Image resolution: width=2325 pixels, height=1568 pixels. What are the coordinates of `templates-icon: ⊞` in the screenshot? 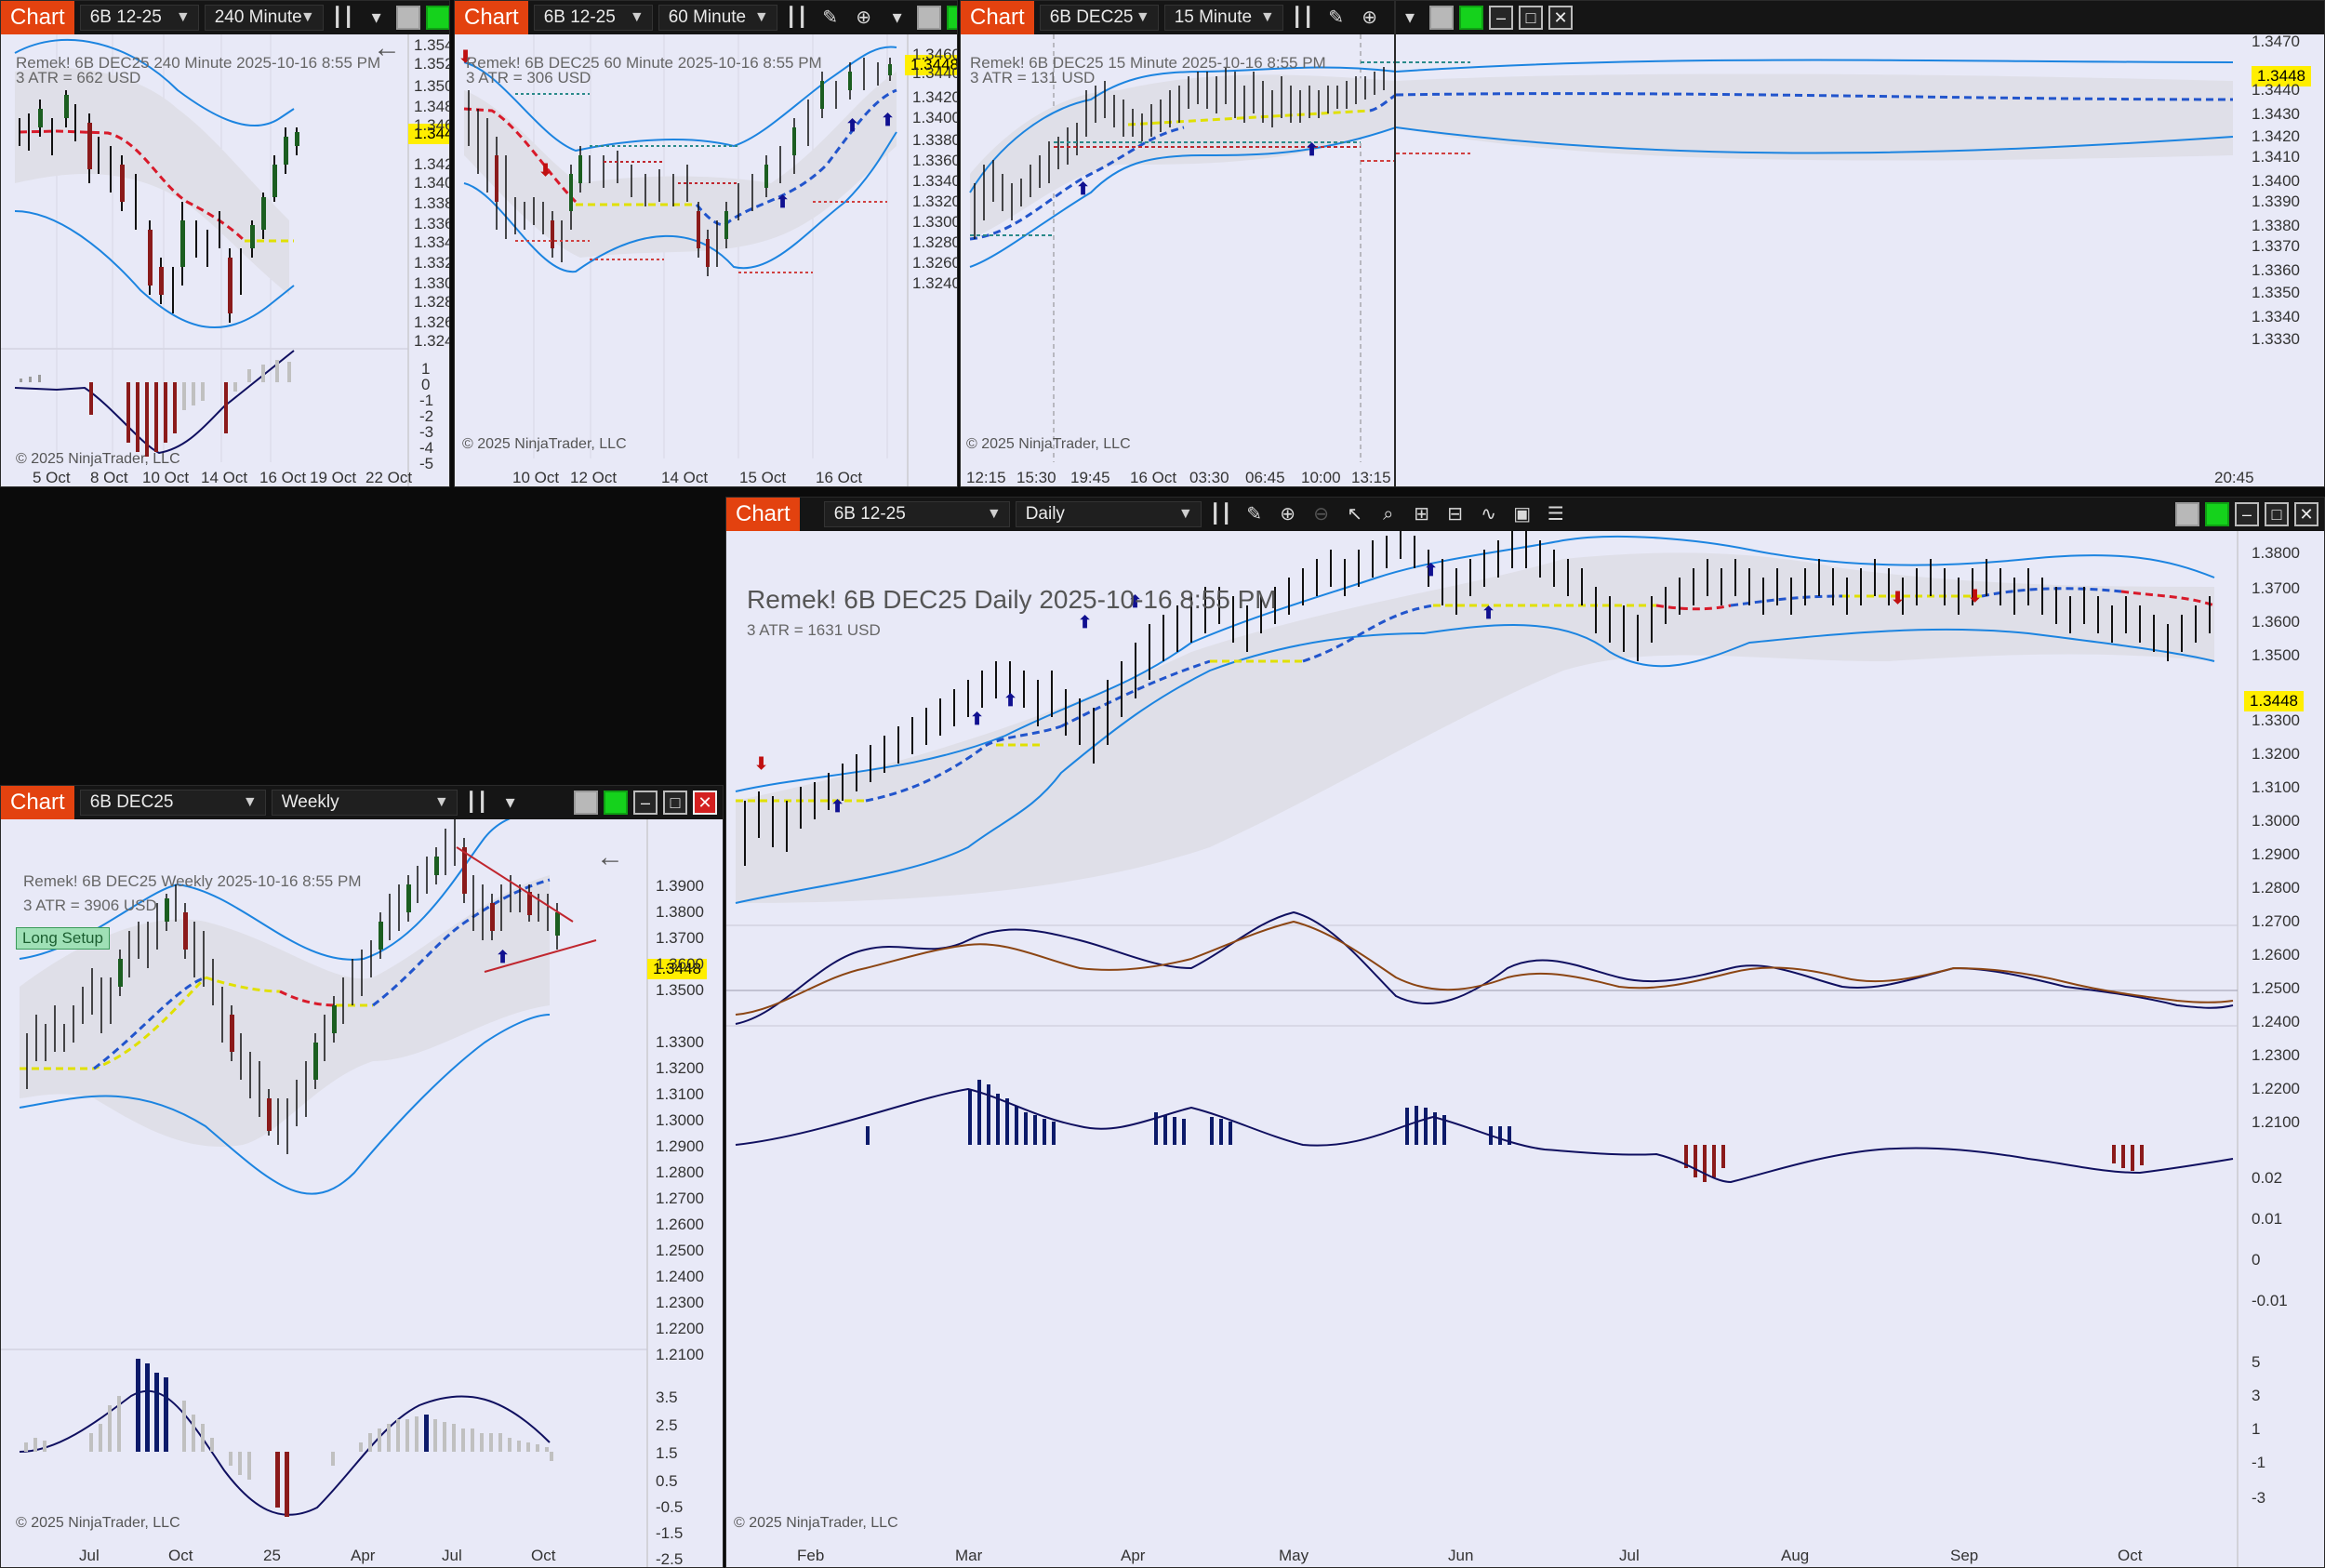 It's located at (1422, 514).